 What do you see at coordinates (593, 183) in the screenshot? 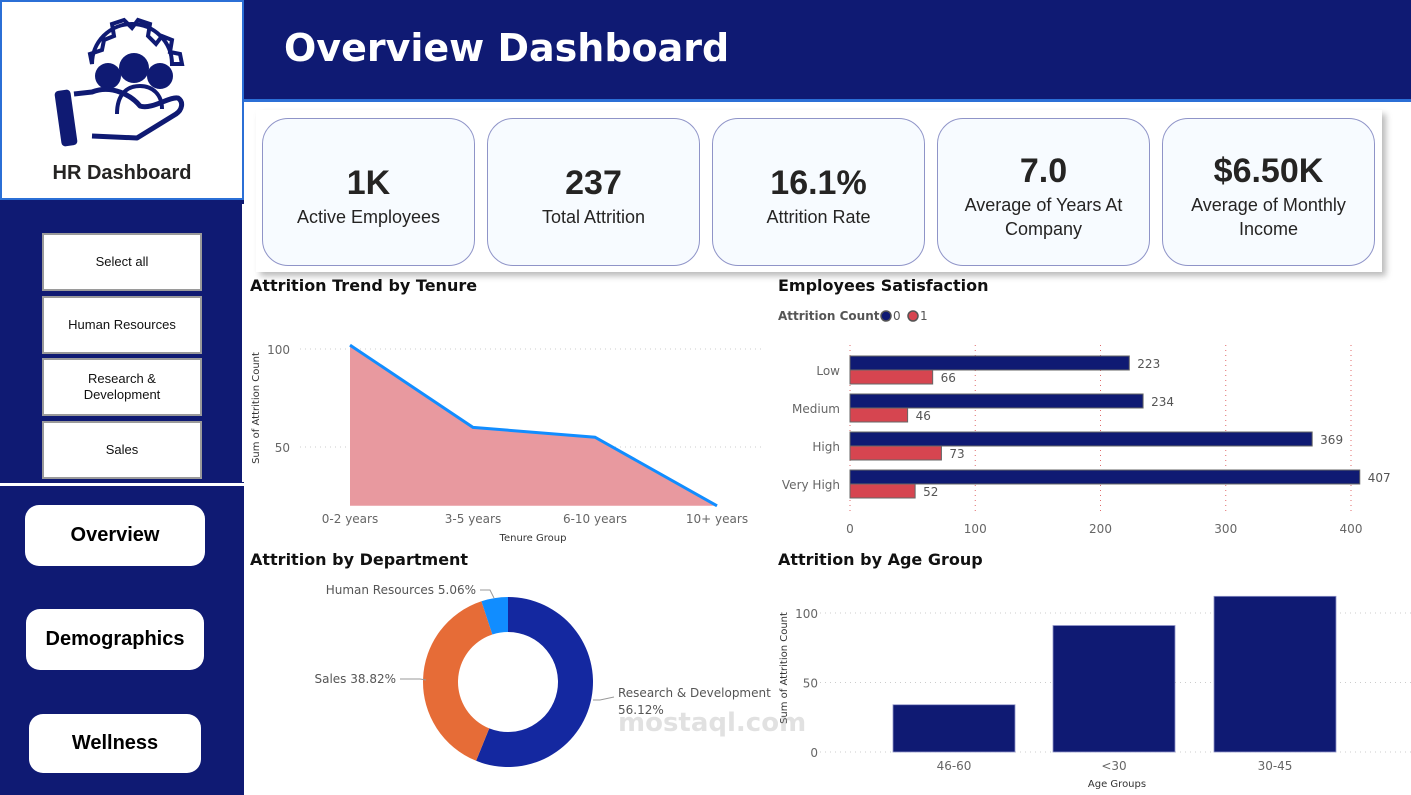
I see `kpi-value: 237` at bounding box center [593, 183].